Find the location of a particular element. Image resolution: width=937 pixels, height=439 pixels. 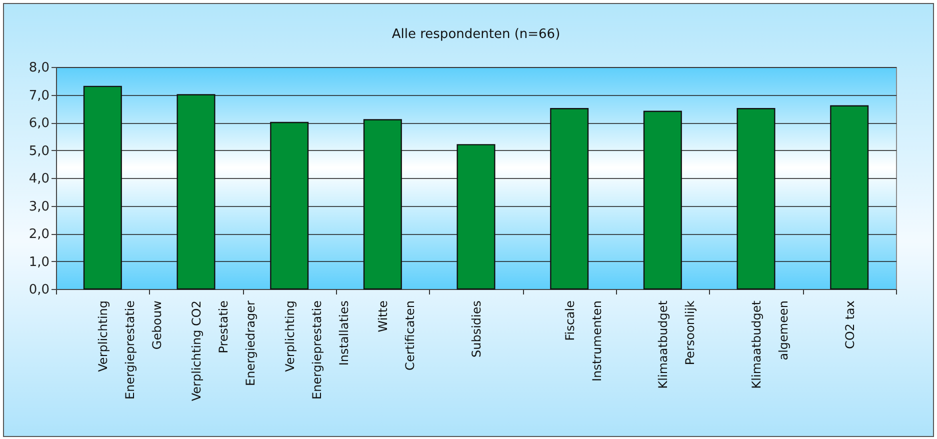

x-tick-label: Klimaatbudget algemeen is located at coordinates (770, 344).